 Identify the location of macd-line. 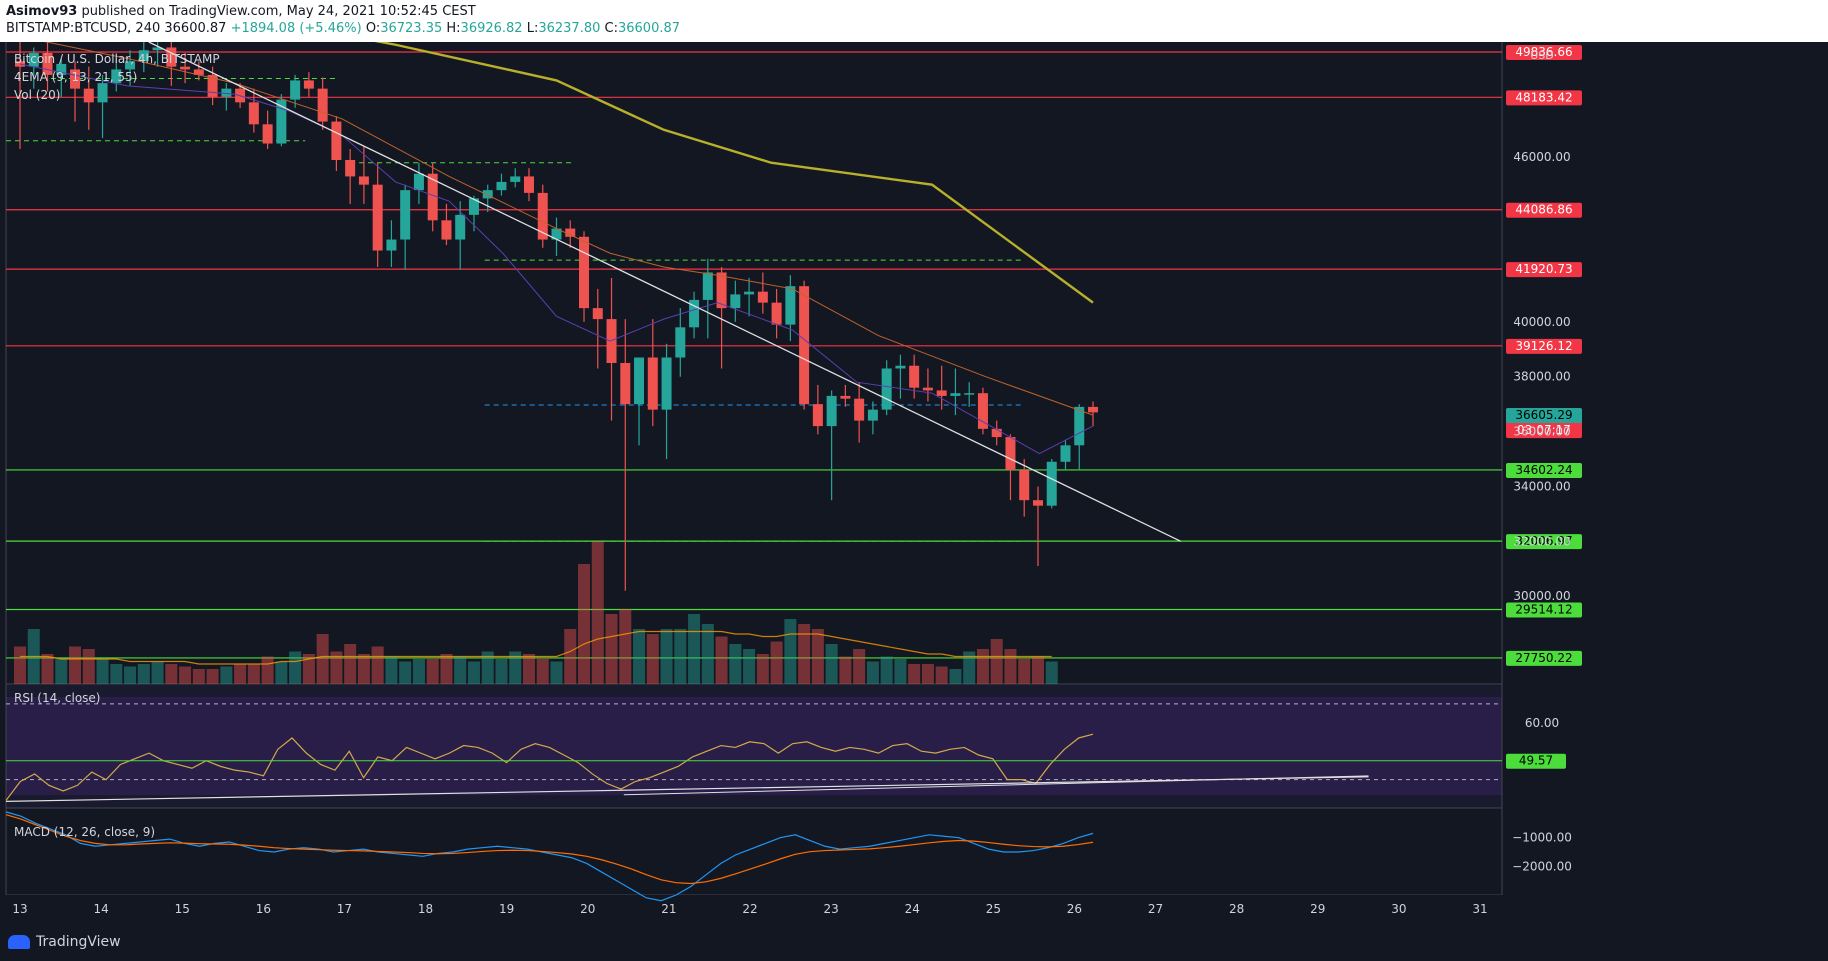
(549, 856).